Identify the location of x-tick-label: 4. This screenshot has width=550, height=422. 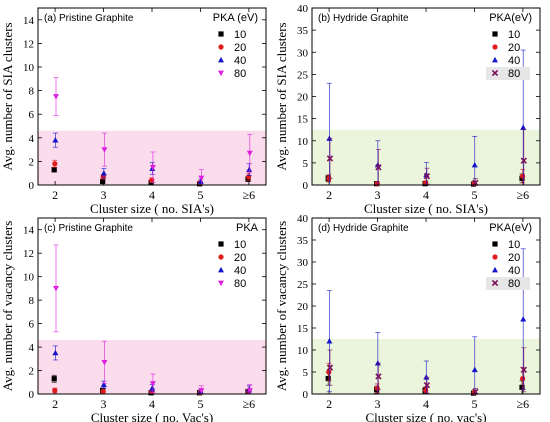
(152, 404).